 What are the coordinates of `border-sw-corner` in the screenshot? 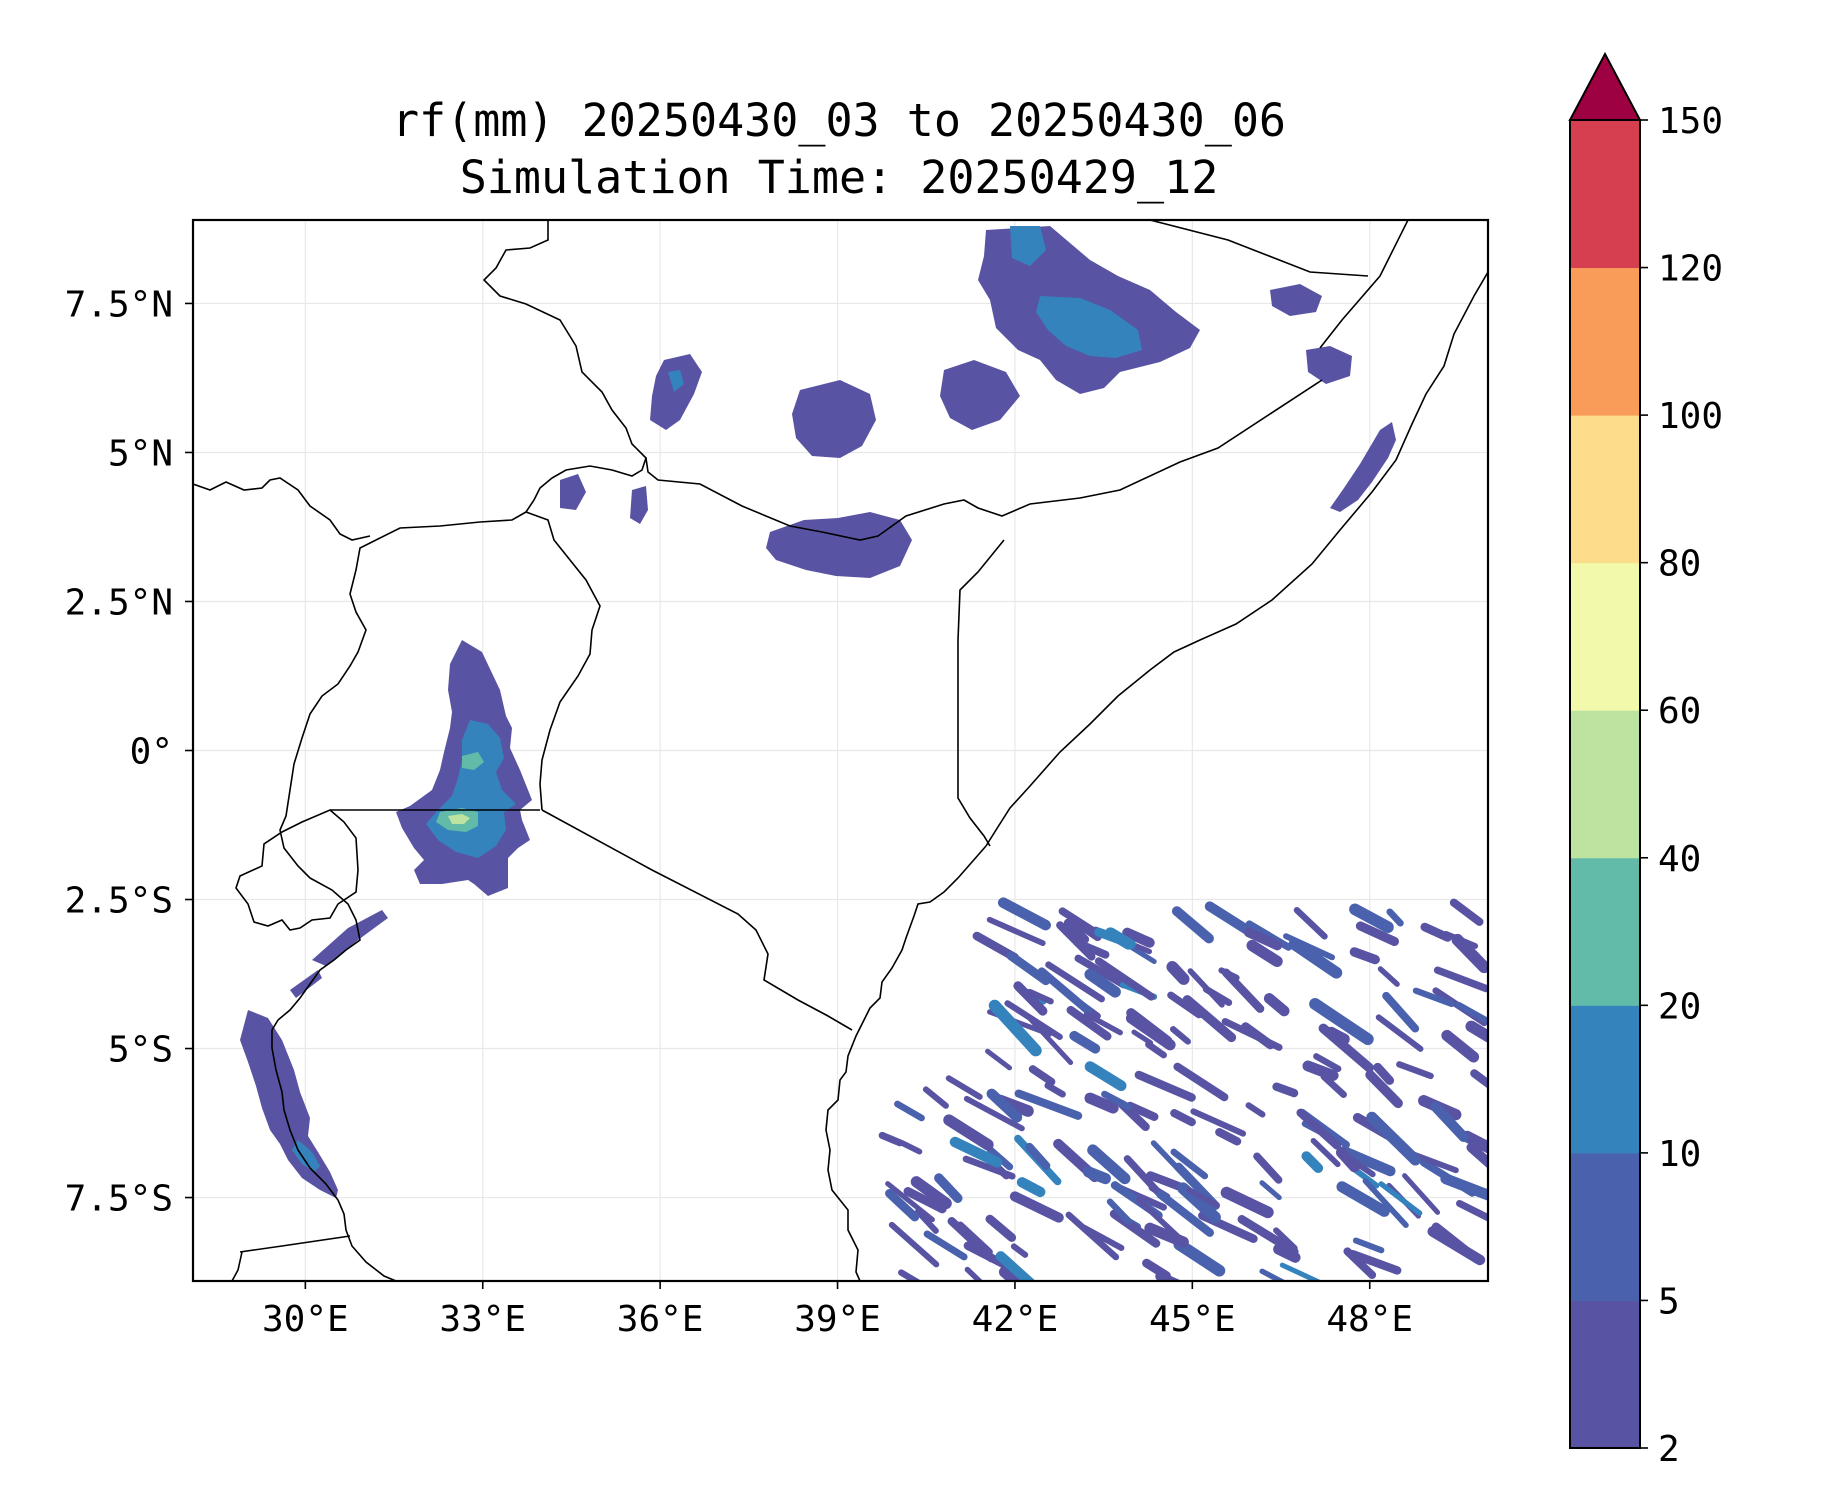 It's located at (237, 1266).